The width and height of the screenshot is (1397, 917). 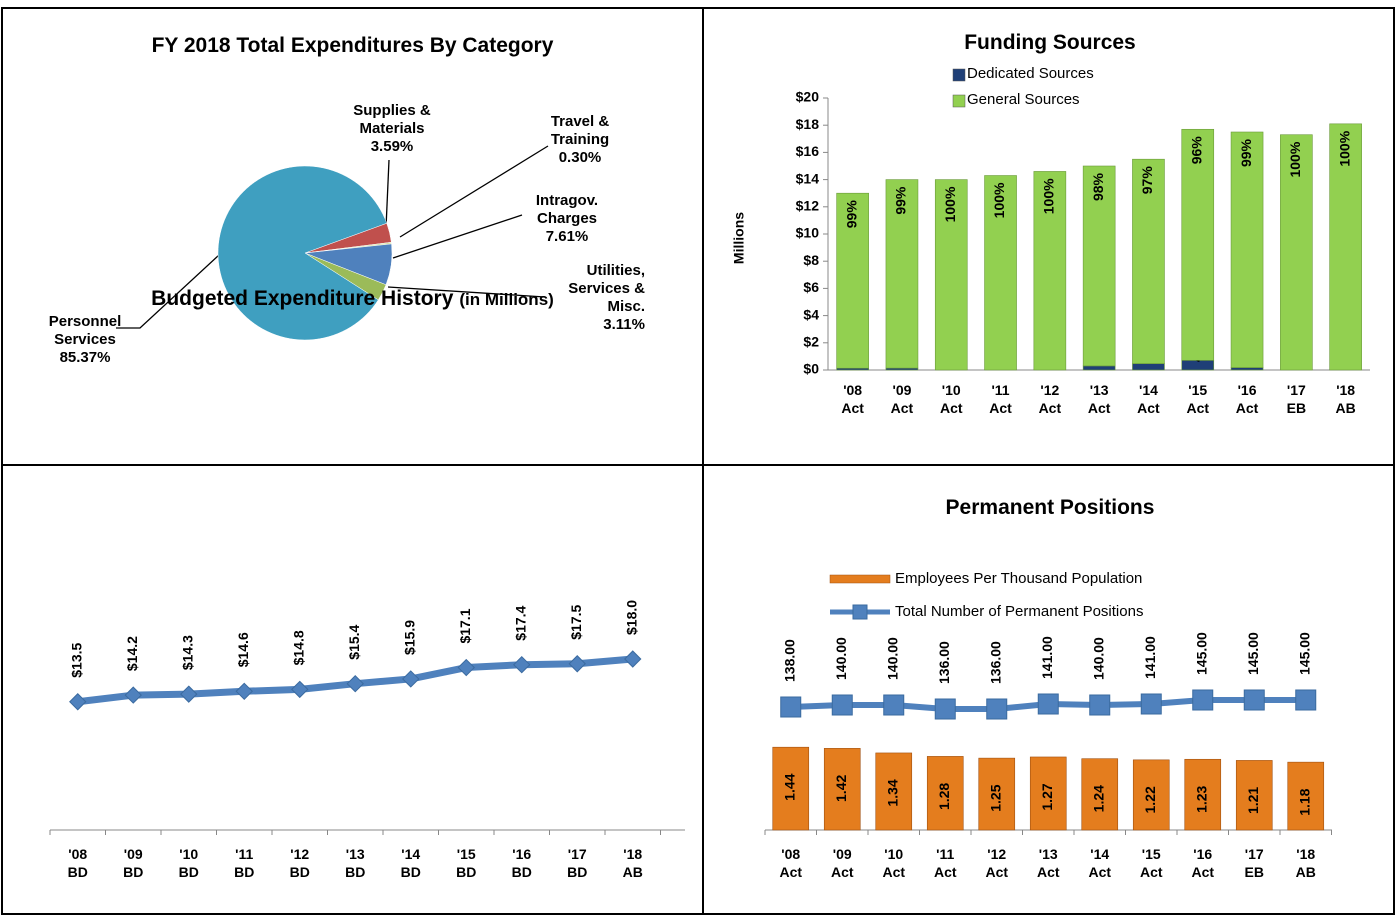 What do you see at coordinates (577, 863) in the screenshot?
I see `x-tick-label: '17 BD` at bounding box center [577, 863].